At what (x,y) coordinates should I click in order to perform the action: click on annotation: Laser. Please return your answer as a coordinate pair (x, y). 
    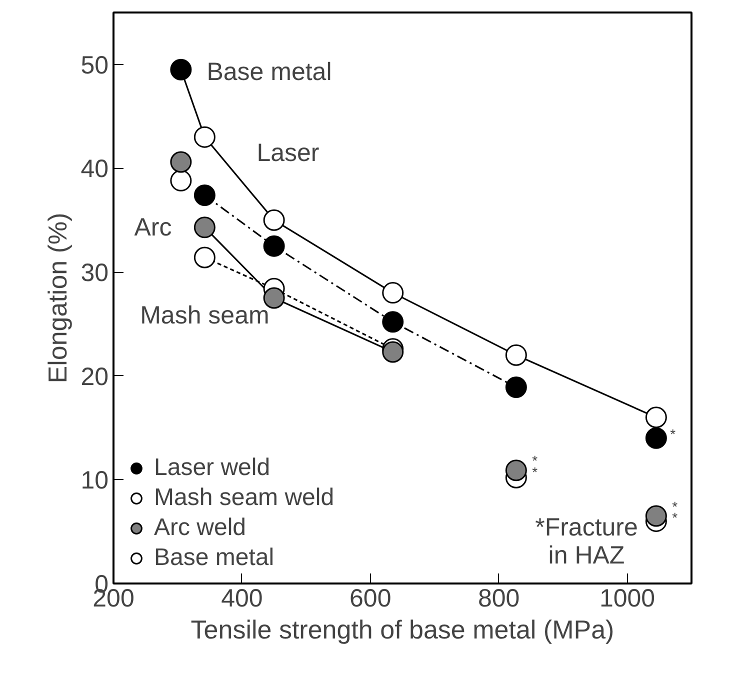
    Looking at the image, I should click on (288, 153).